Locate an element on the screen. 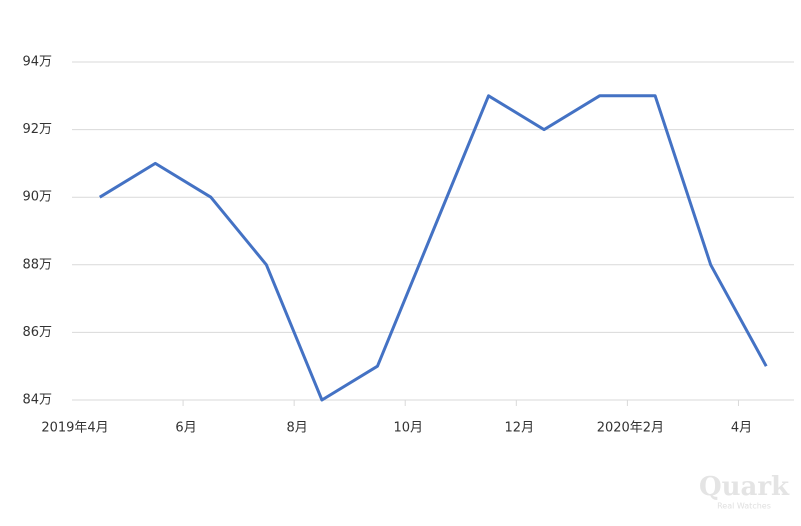 This screenshot has height=526, width=801. x-tick-label: 2019年4月 is located at coordinates (74, 428).